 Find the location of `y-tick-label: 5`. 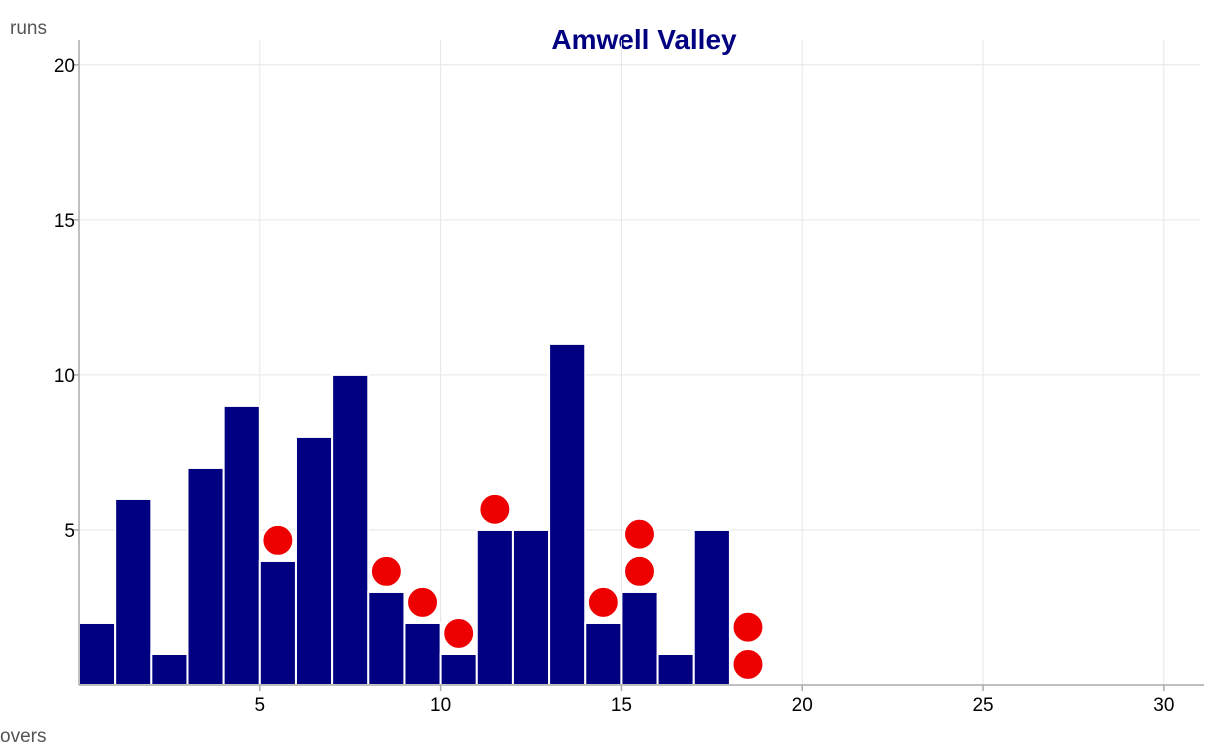

y-tick-label: 5 is located at coordinates (69, 531).